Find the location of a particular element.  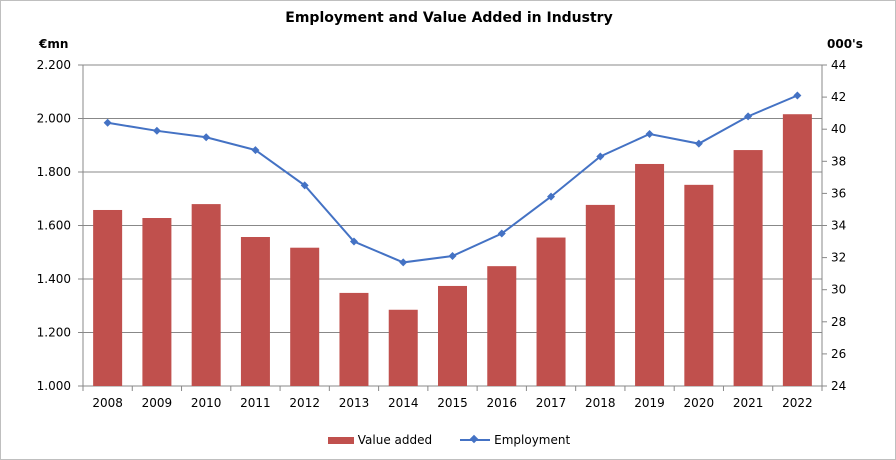

right-axis-tick-label: 30 is located at coordinates (838, 290).